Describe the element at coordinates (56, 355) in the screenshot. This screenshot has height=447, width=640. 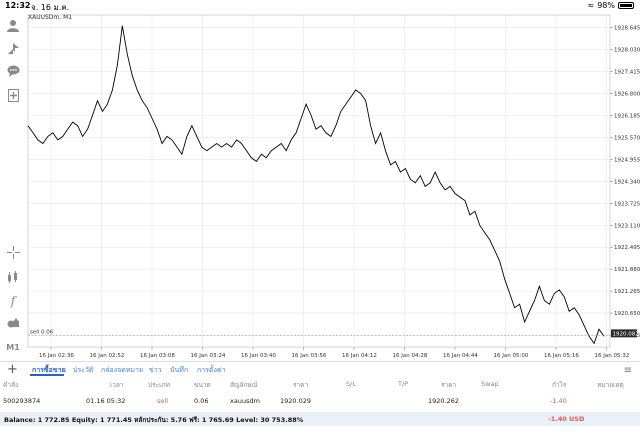
I see `x-tick-label: 16 Jan 02:36` at that location.